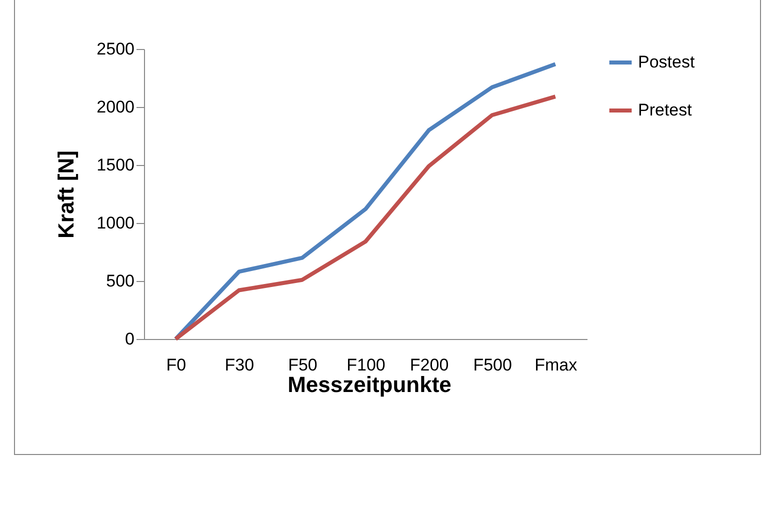  Describe the element at coordinates (66, 194) in the screenshot. I see `y-axis-title: Kraft [N]` at that location.